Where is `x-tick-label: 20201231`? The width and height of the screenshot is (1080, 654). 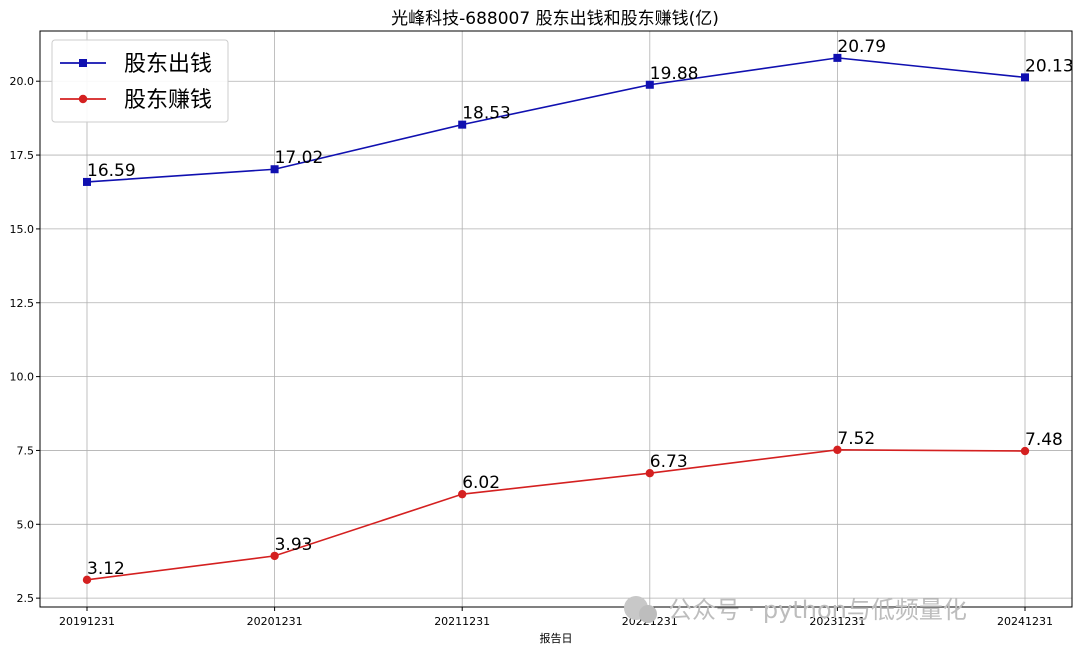 x-tick-label: 20201231 is located at coordinates (275, 621).